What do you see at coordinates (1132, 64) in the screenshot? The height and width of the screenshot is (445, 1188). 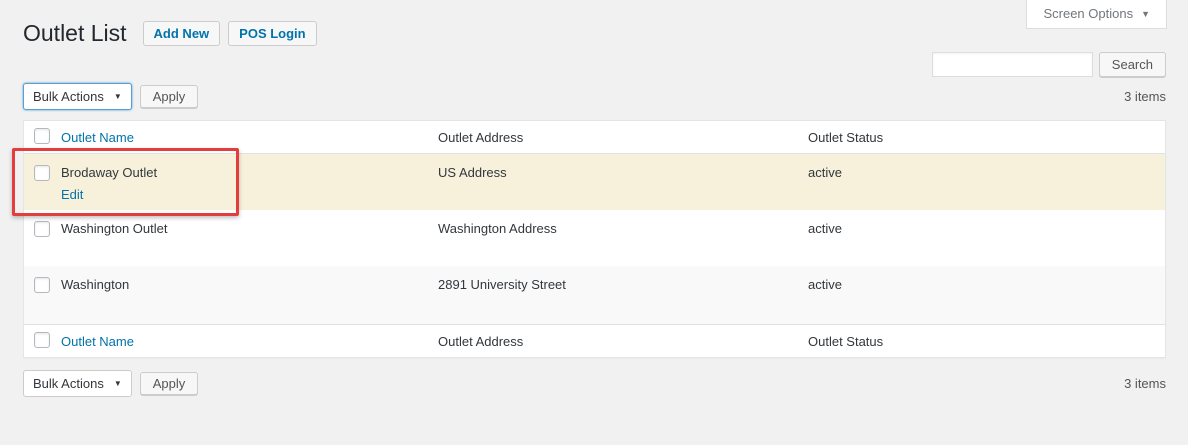 I see `search-button: Search` at bounding box center [1132, 64].